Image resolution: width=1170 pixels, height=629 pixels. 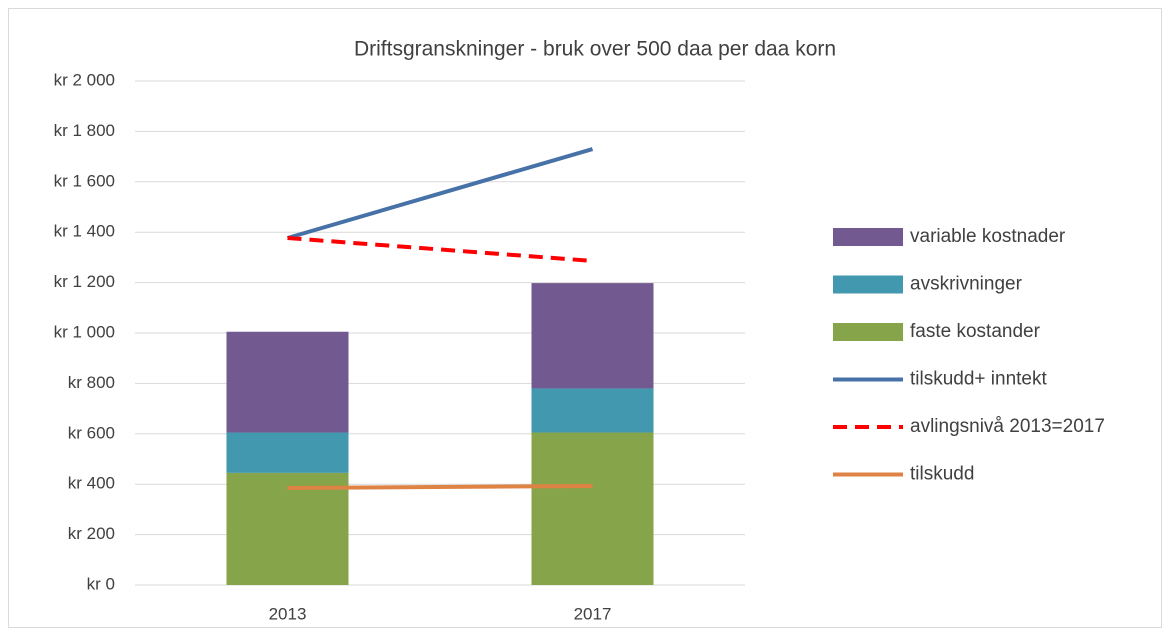 What do you see at coordinates (84, 79) in the screenshot?
I see `y-tick-label: kr 2 000` at bounding box center [84, 79].